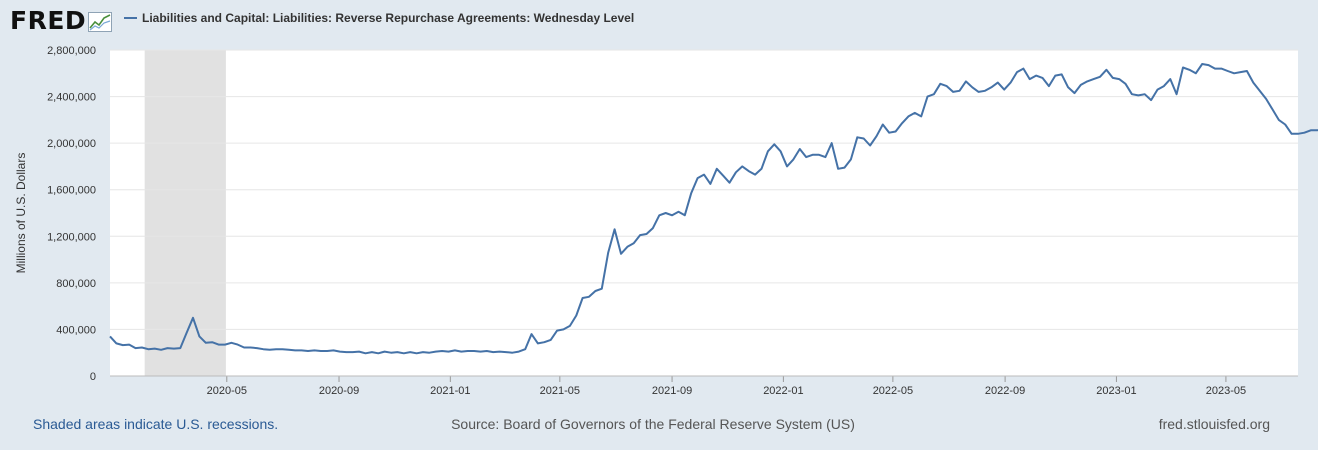 This screenshot has width=1318, height=450. I want to click on y-tick-label: 0, so click(93, 377).